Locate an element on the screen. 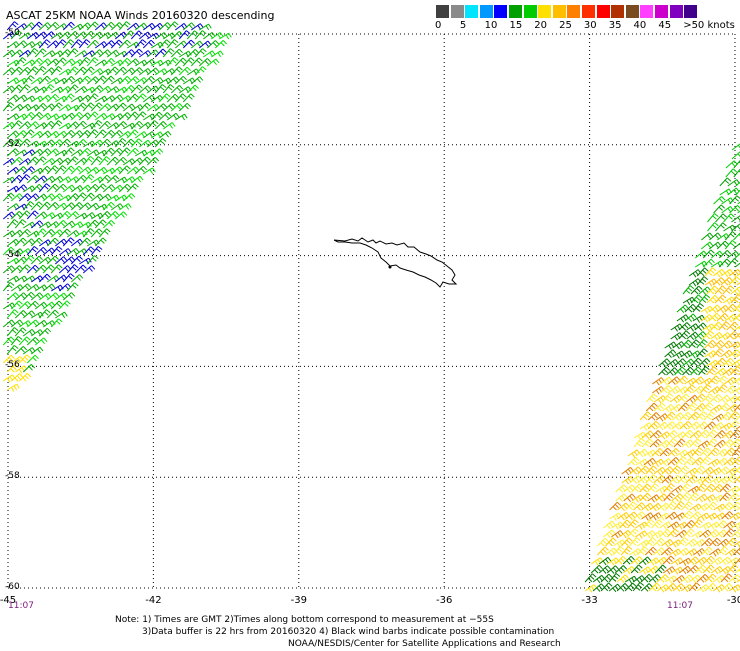 This screenshot has height=651, width=740. latitude-label: -50 is located at coordinates (12, 33).